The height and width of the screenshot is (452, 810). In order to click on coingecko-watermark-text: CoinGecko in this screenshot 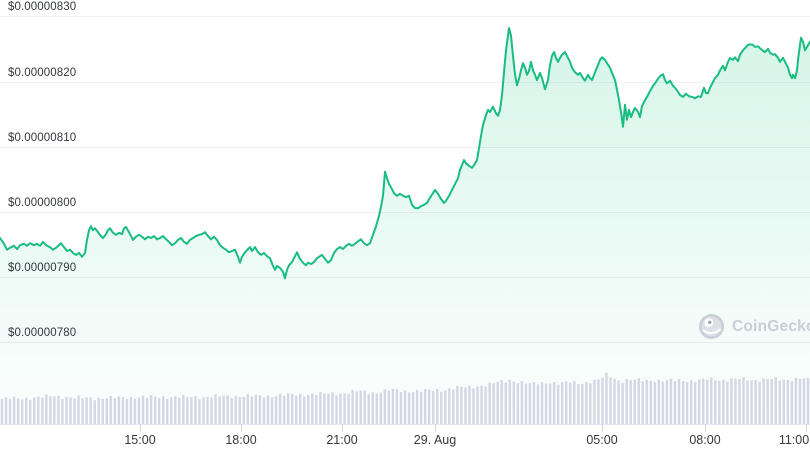, I will do `click(771, 326)`.